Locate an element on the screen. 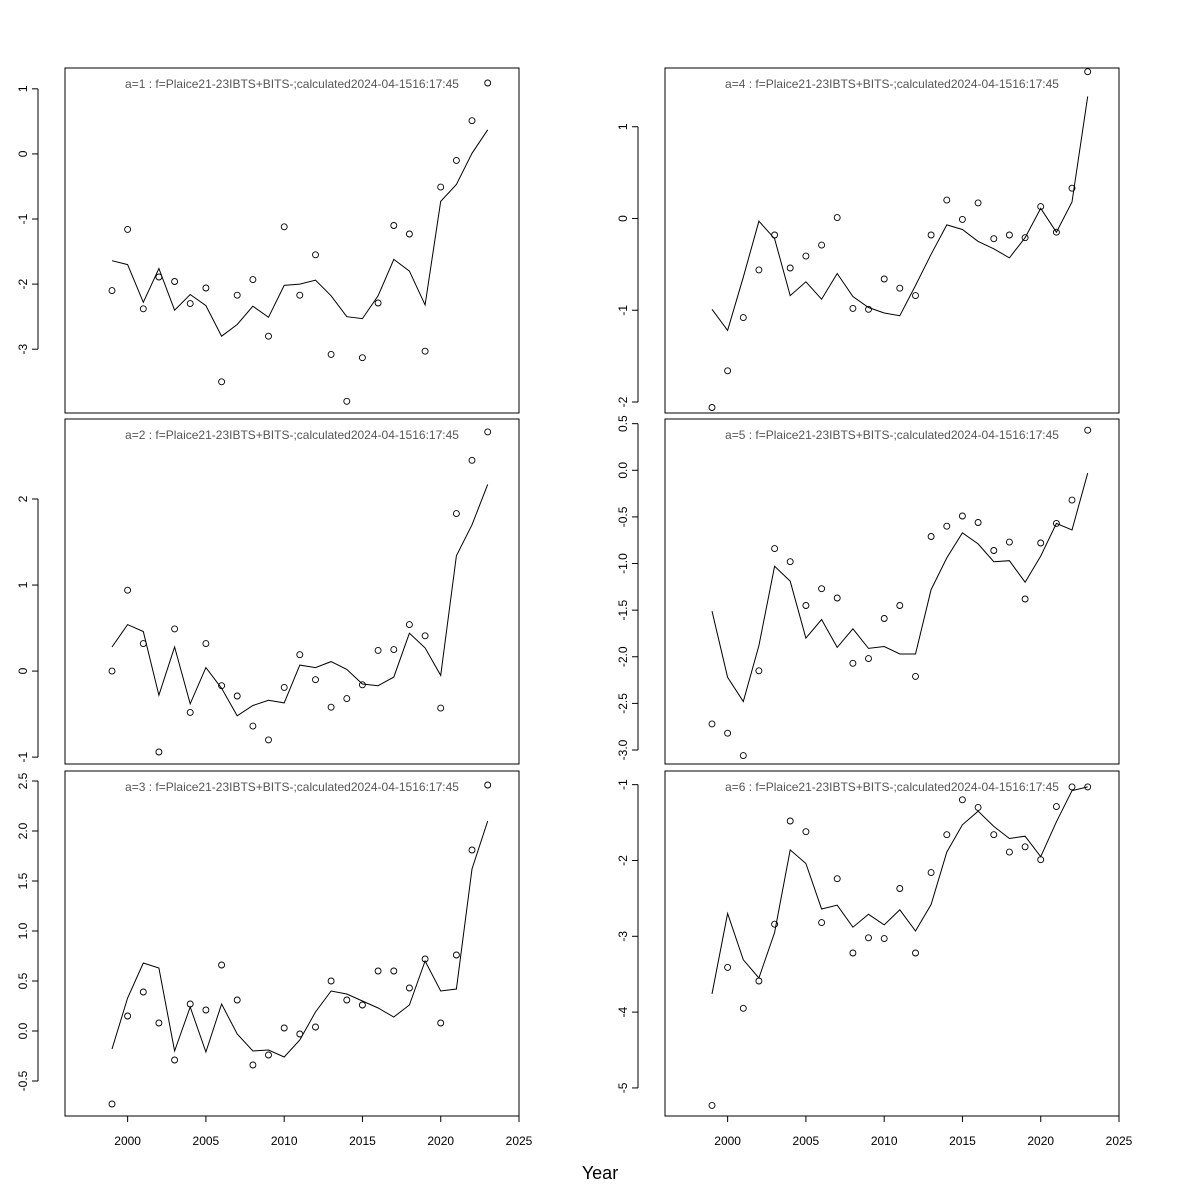  y-tick-label: -4 is located at coordinates (623, 1011).